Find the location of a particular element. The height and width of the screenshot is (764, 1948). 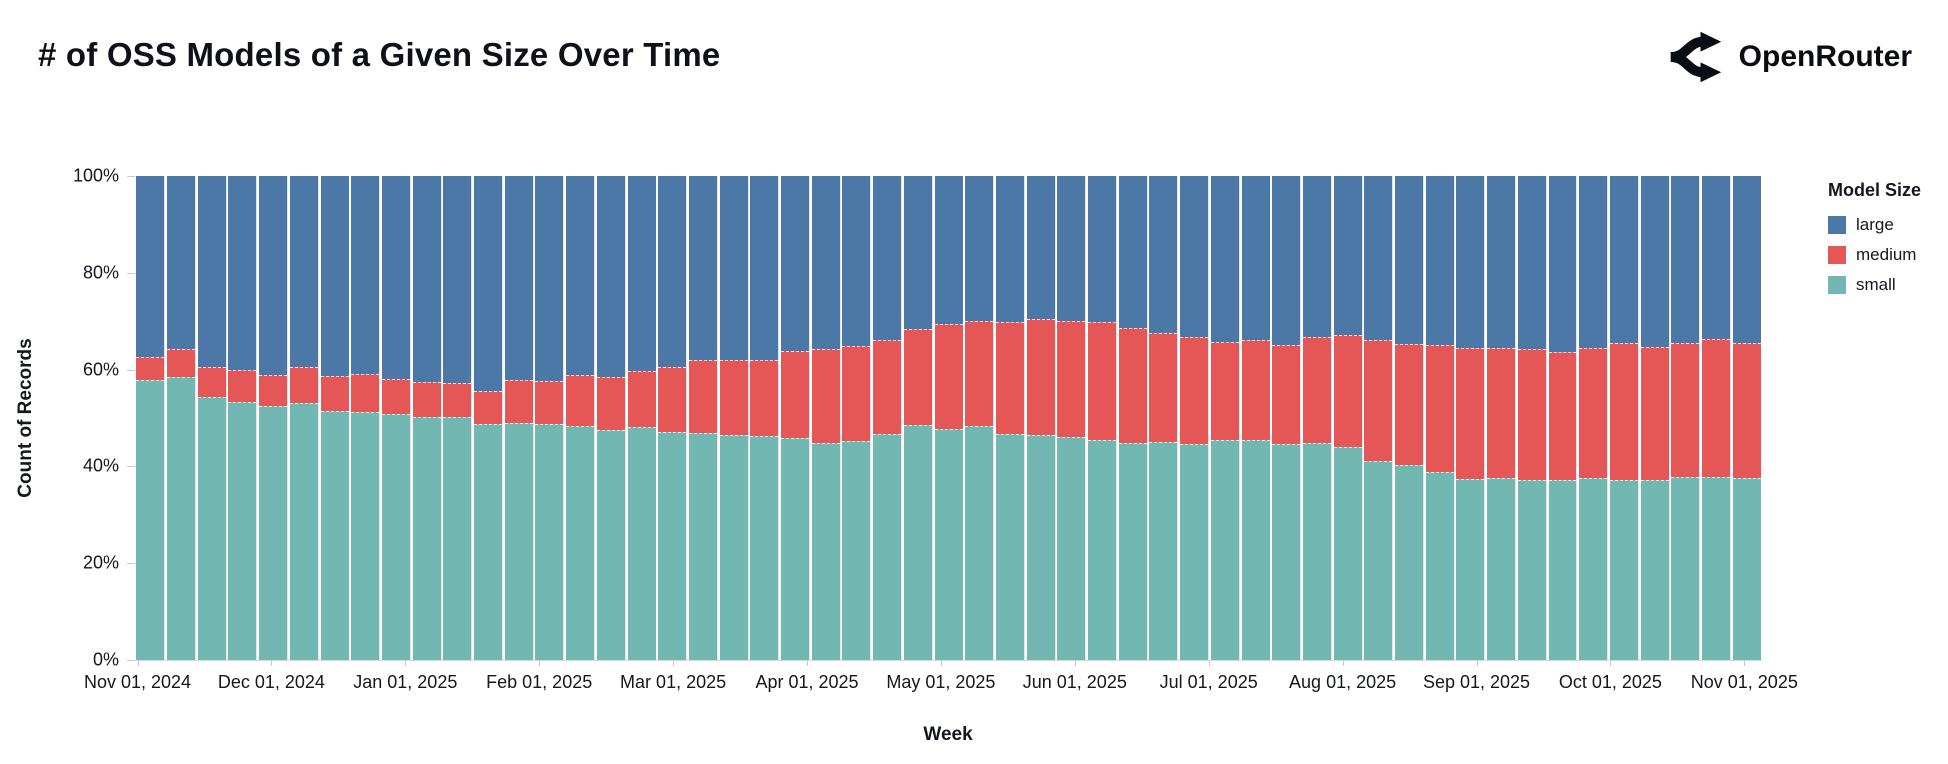

x-axis-label: Dec 01, 2024 is located at coordinates (271, 682).